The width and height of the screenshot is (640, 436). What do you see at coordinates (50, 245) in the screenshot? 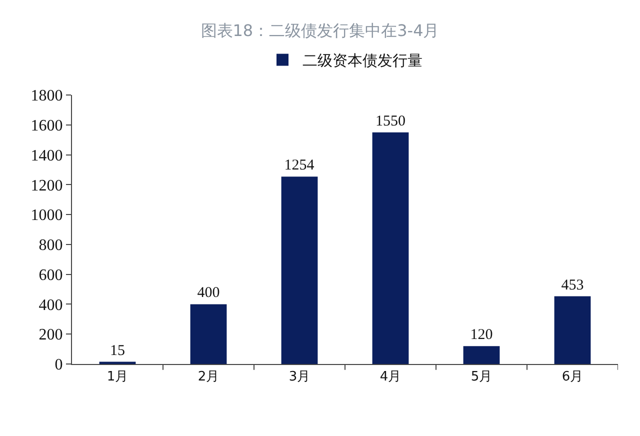
I see `y-tick-label: 800` at bounding box center [50, 245].